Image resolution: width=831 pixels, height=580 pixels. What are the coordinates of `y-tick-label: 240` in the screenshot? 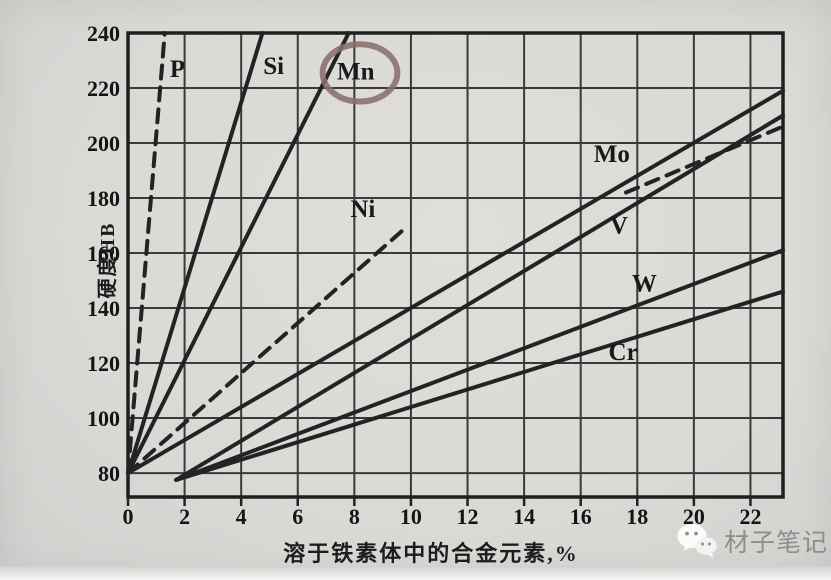 It's located at (103, 33).